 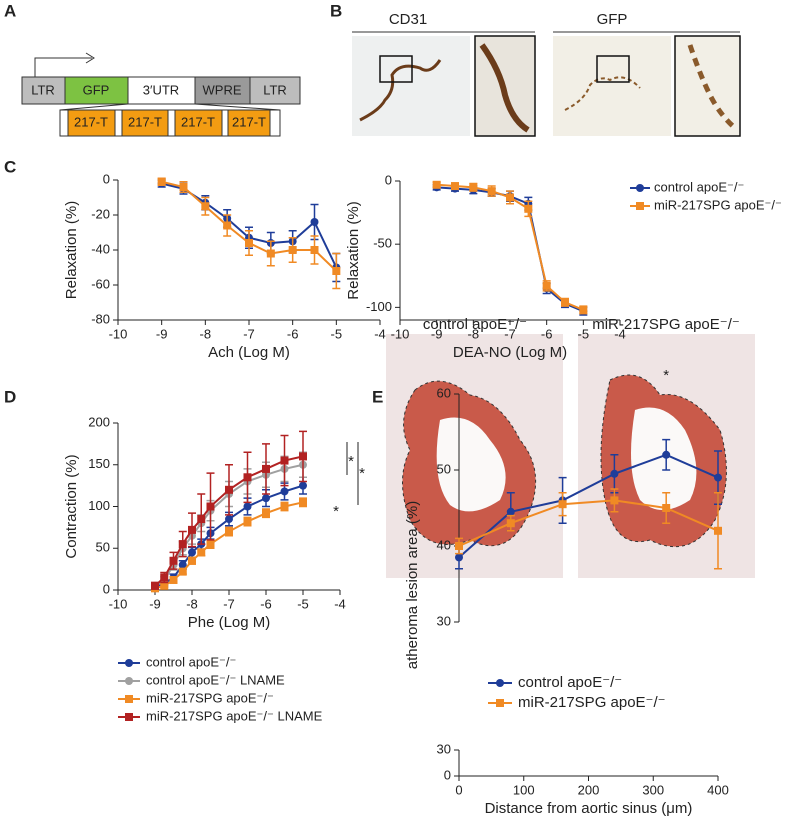 I want to click on construct-diagram, so click(x=161, y=94).